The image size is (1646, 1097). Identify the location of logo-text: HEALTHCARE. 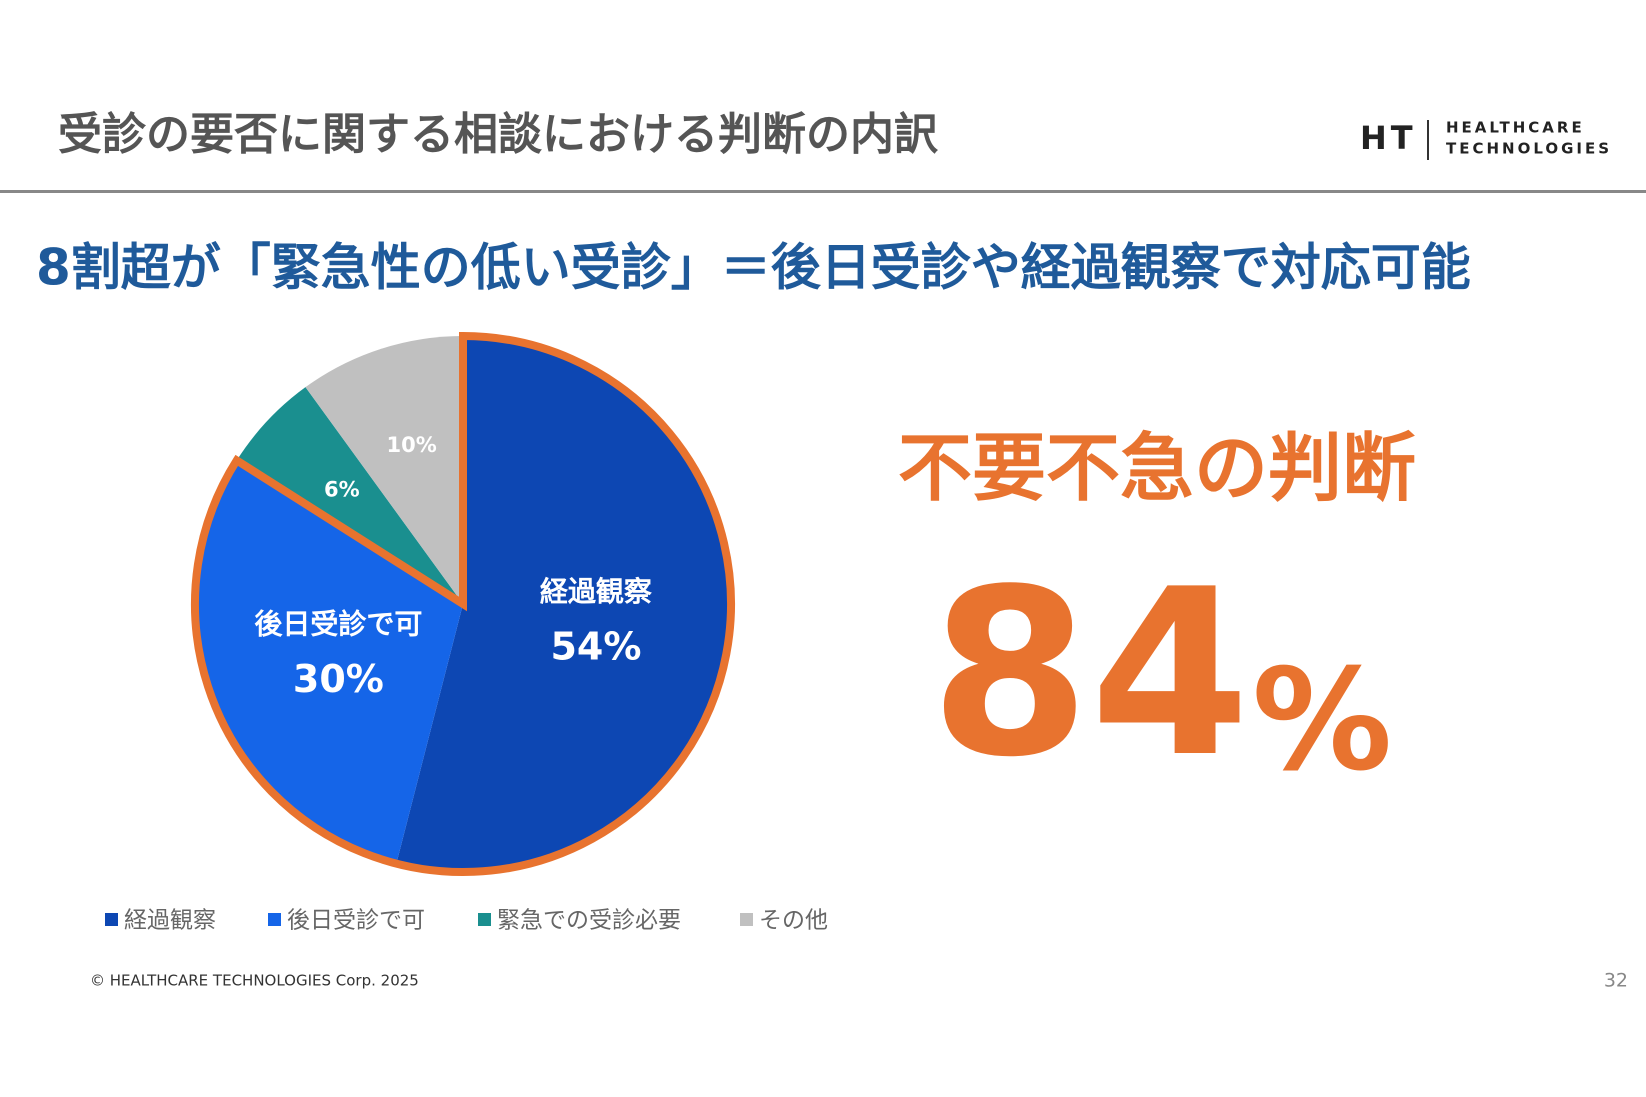
(1515, 128).